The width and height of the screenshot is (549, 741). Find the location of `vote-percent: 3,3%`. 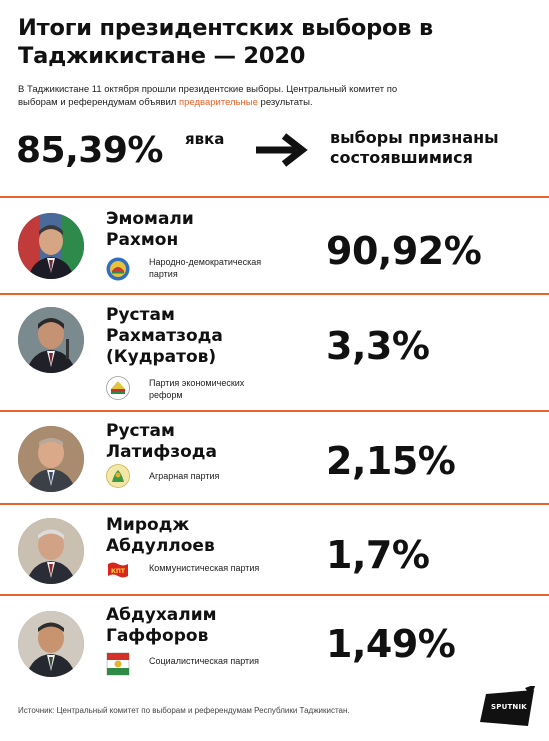

vote-percent: 3,3% is located at coordinates (378, 346).